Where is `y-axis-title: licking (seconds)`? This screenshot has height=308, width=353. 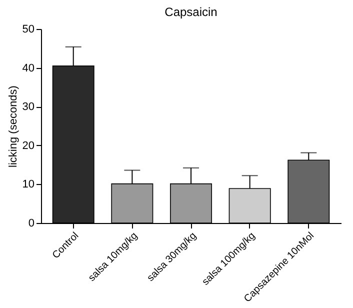
y-axis-title: licking (seconds) is located at coordinates (13, 127).